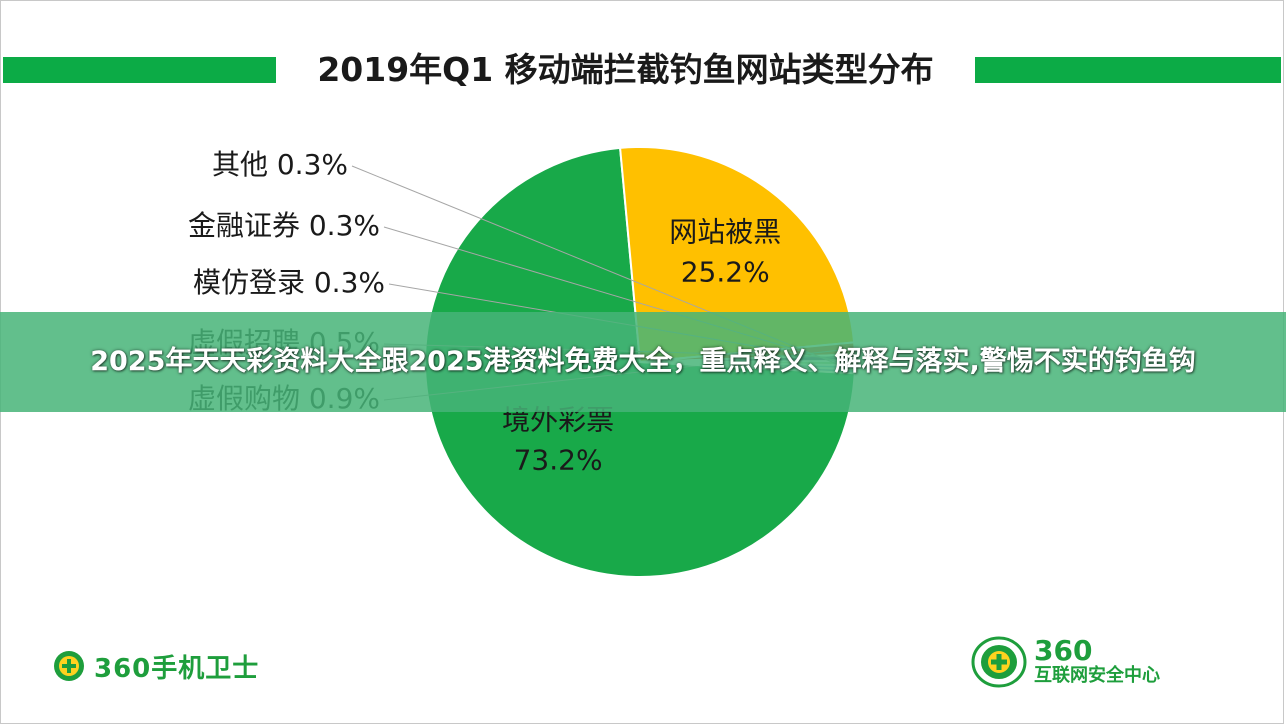 The image size is (1286, 726). Describe the element at coordinates (69, 666) in the screenshot. I see `shield-plus-icon` at that location.